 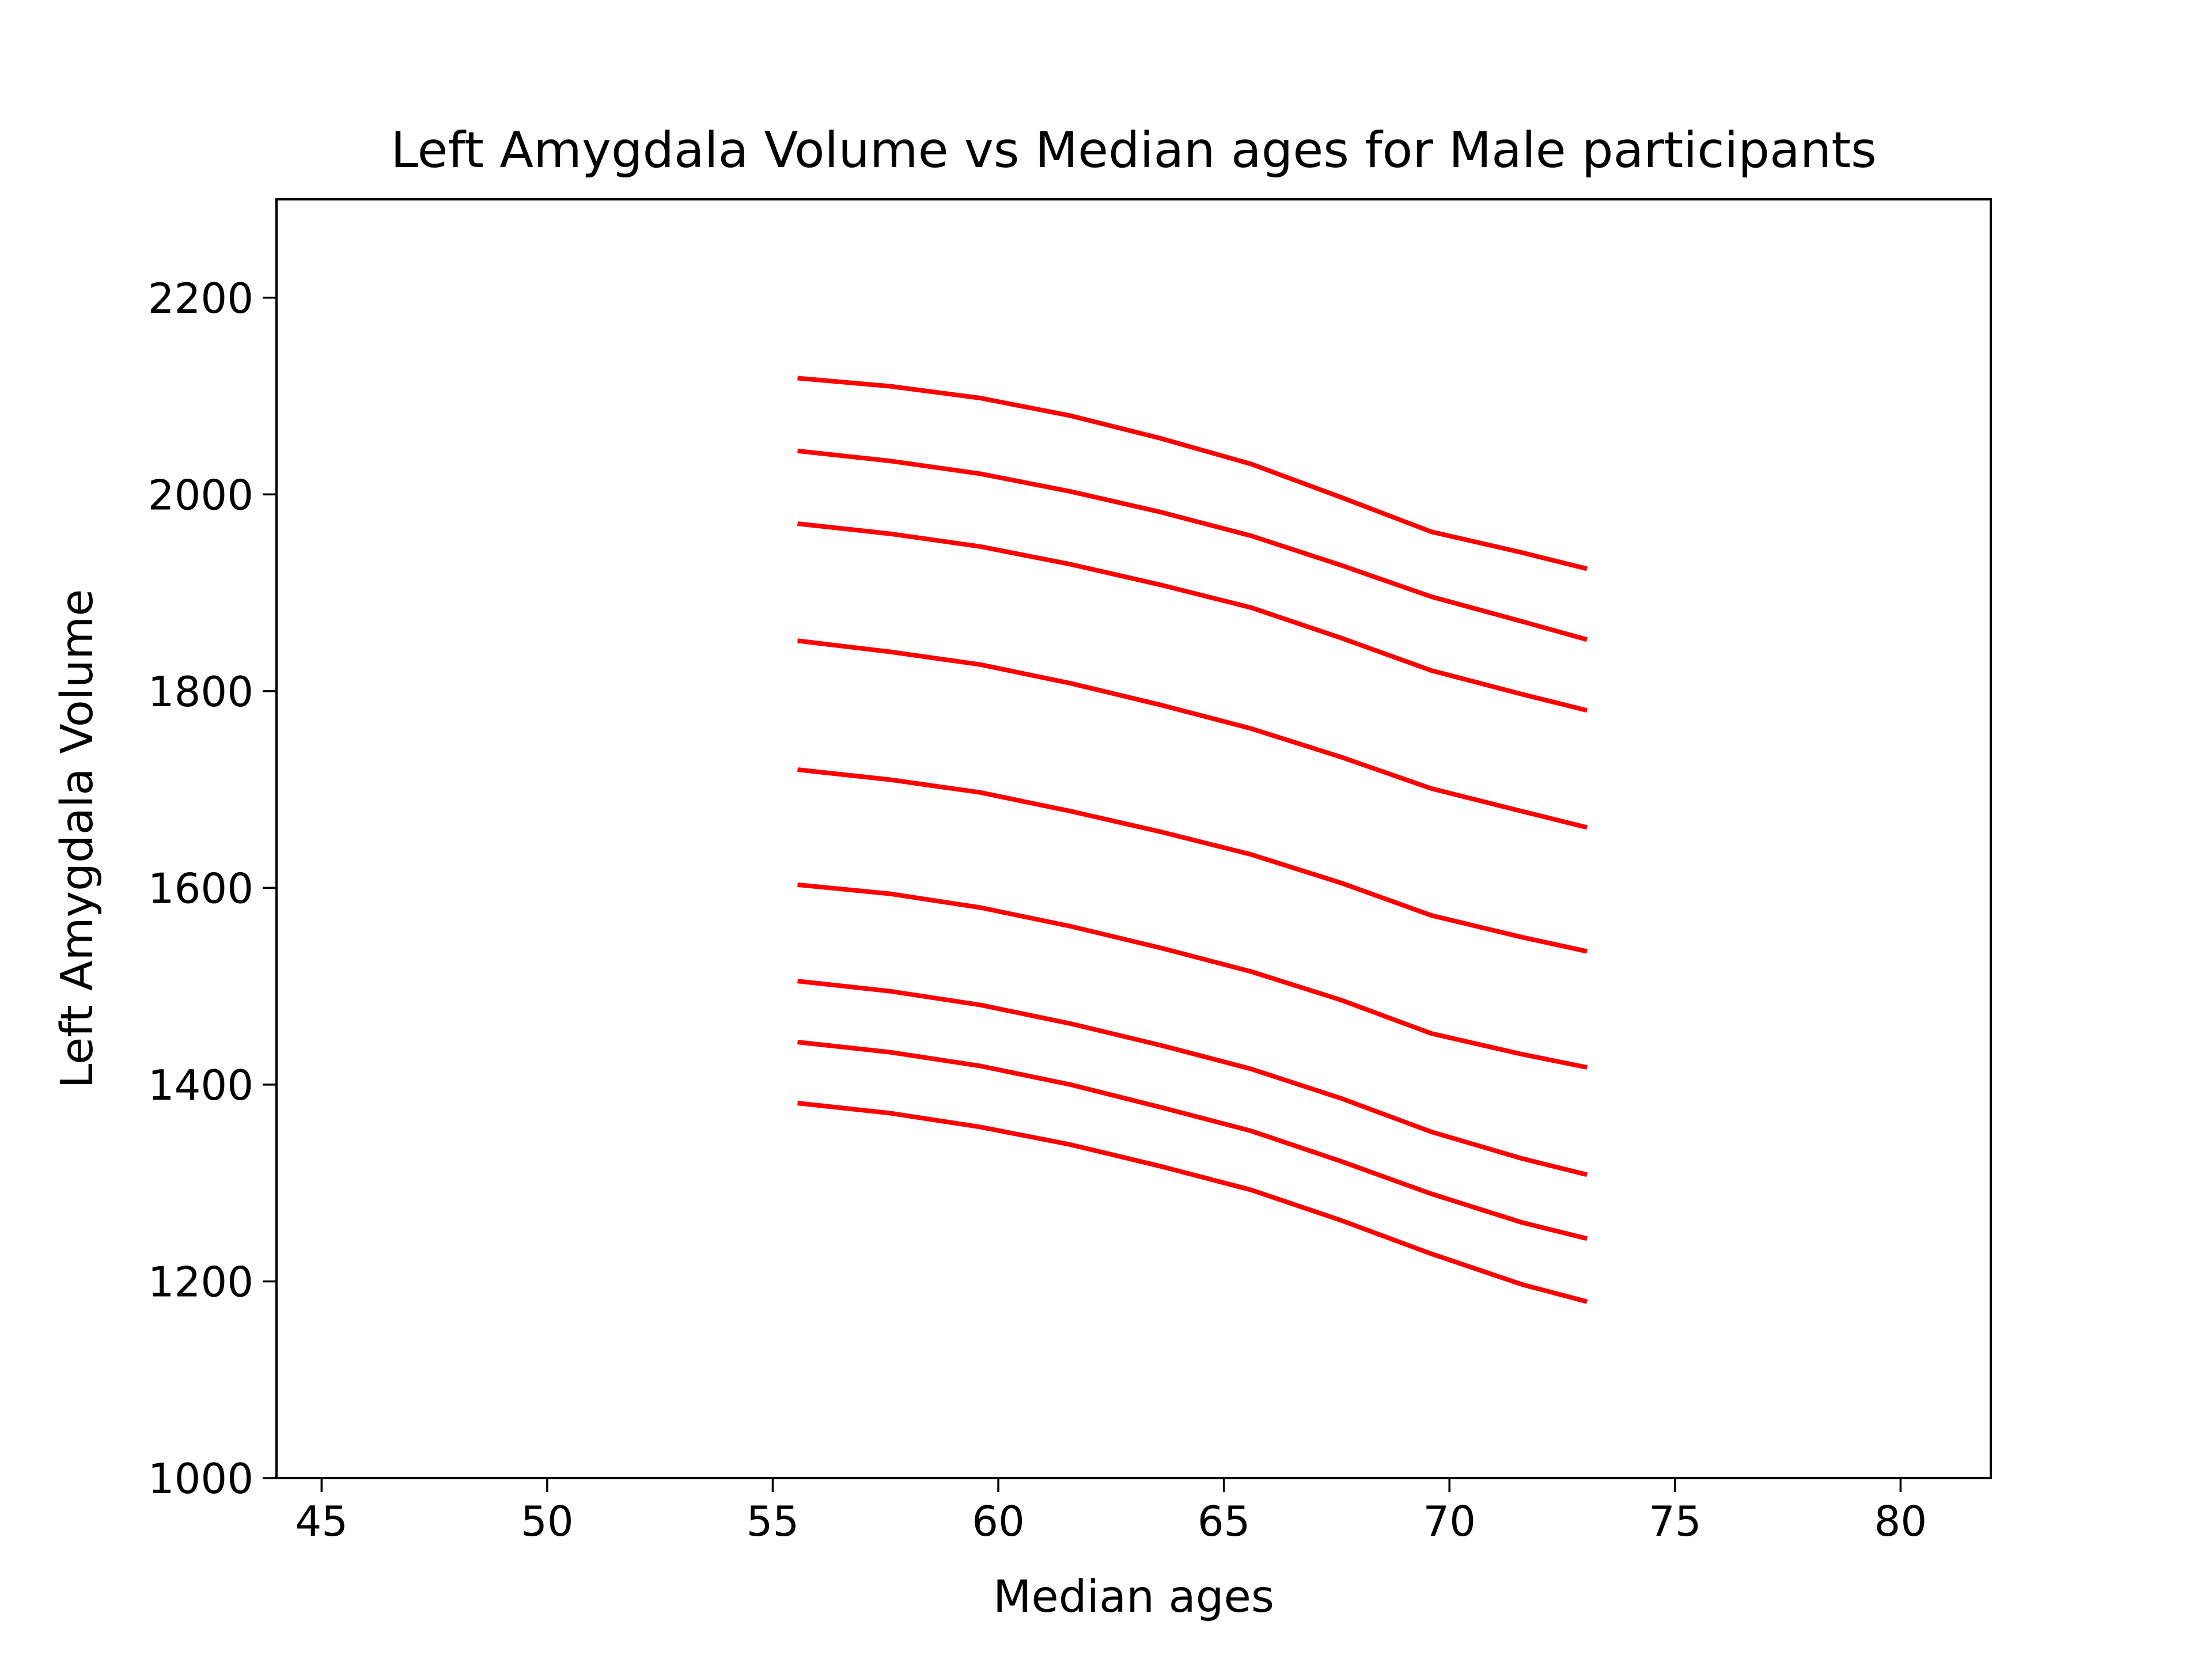 I want to click on x-tick-label: 55, so click(x=773, y=1521).